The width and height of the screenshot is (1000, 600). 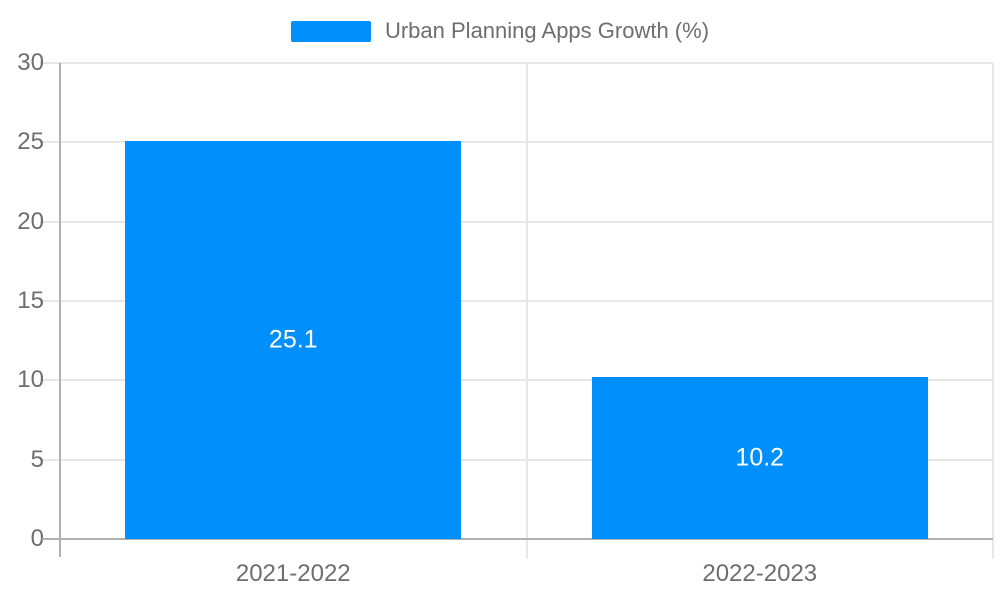 I want to click on y-axis-tick-label: 30, so click(x=30, y=62).